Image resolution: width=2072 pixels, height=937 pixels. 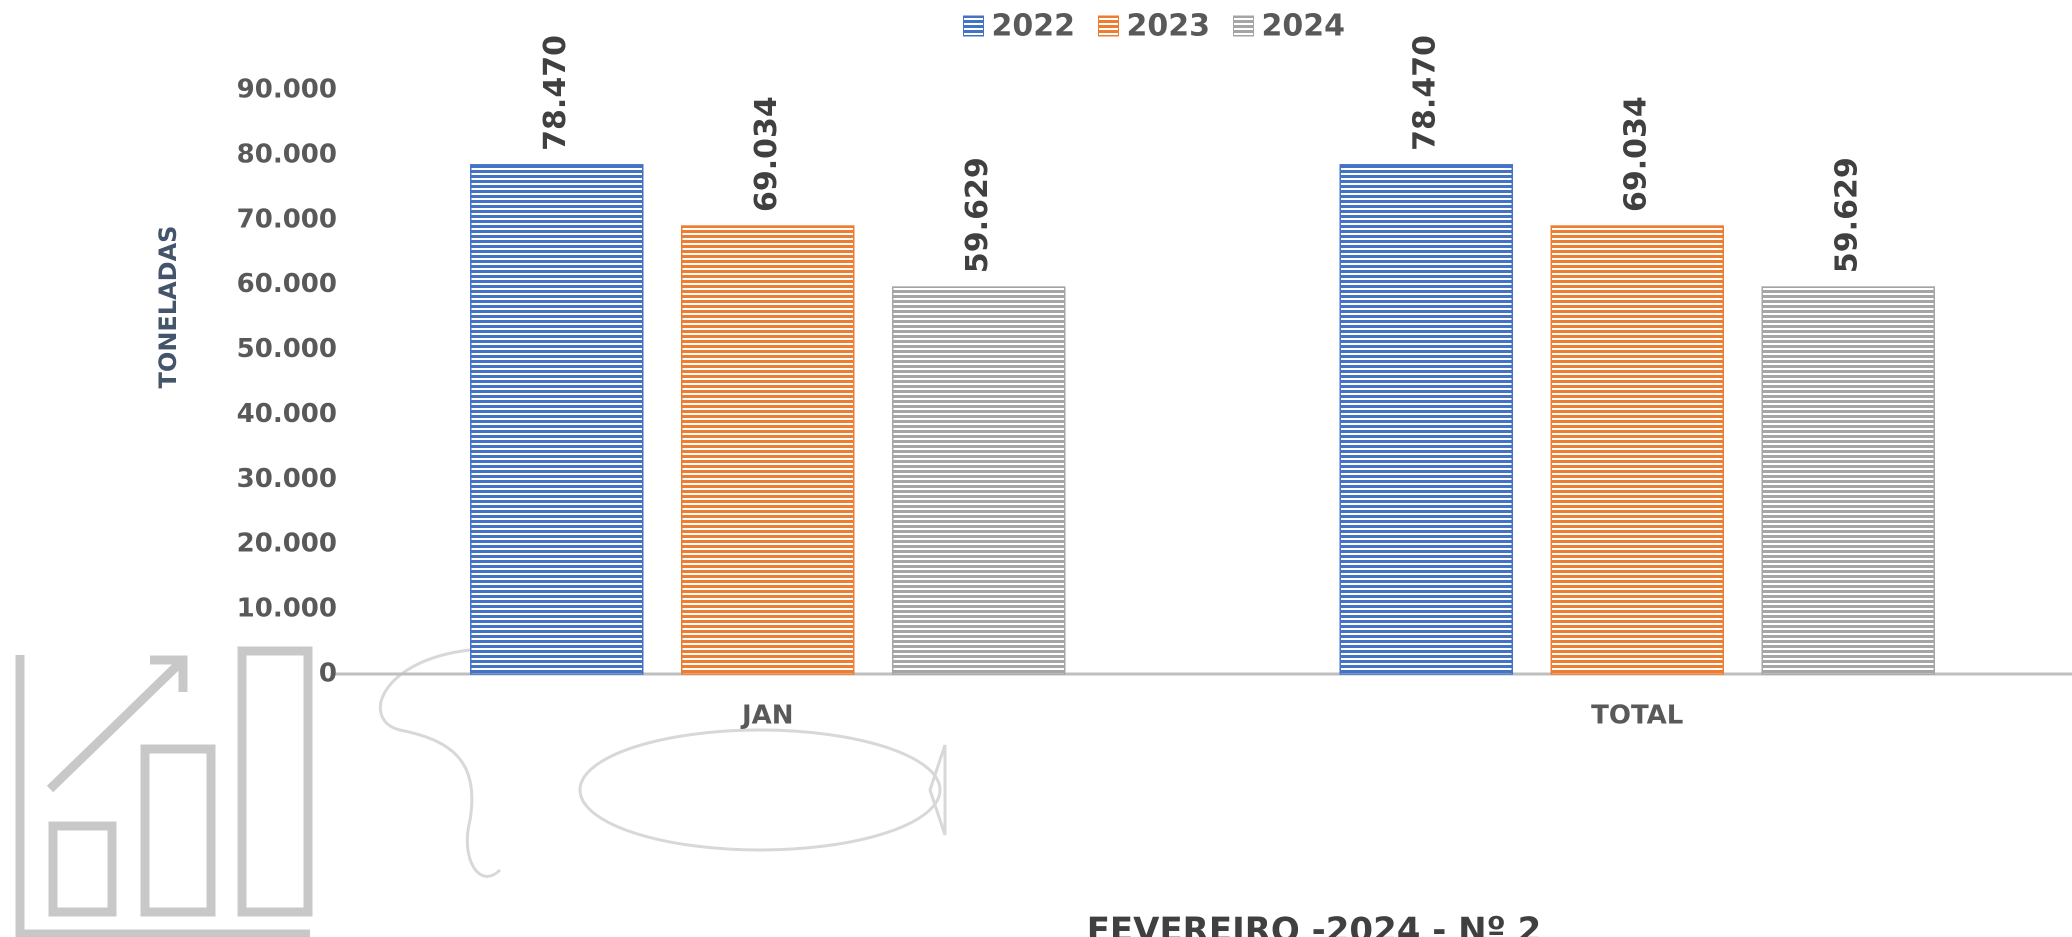 I want to click on y-tick-label: 80.000, so click(x=287, y=154).